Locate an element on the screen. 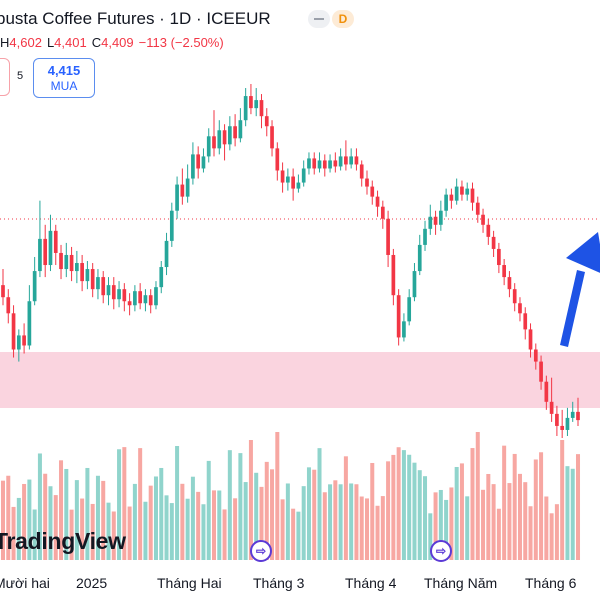 This screenshot has height=600, width=600. low-value: 4,401 is located at coordinates (70, 42).